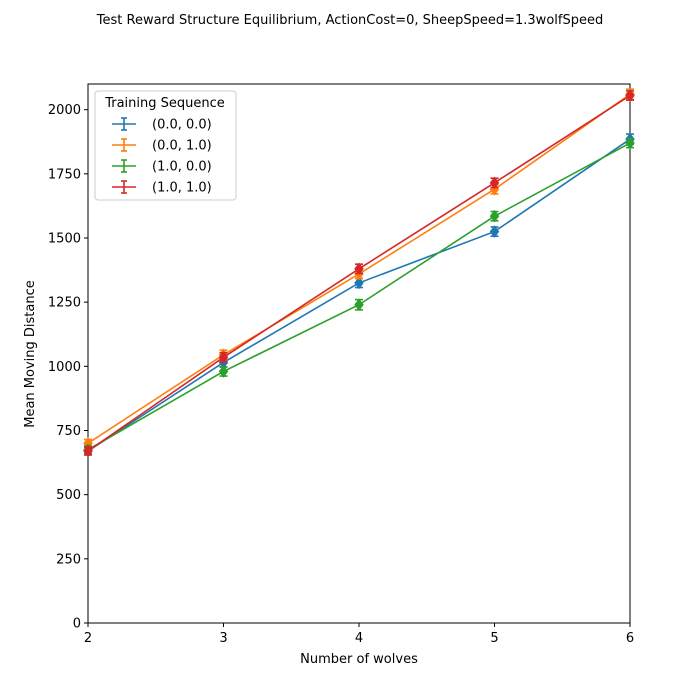 Image resolution: width=700 pixels, height=700 pixels. I want to click on x-axis-title: Number of wolves, so click(359, 659).